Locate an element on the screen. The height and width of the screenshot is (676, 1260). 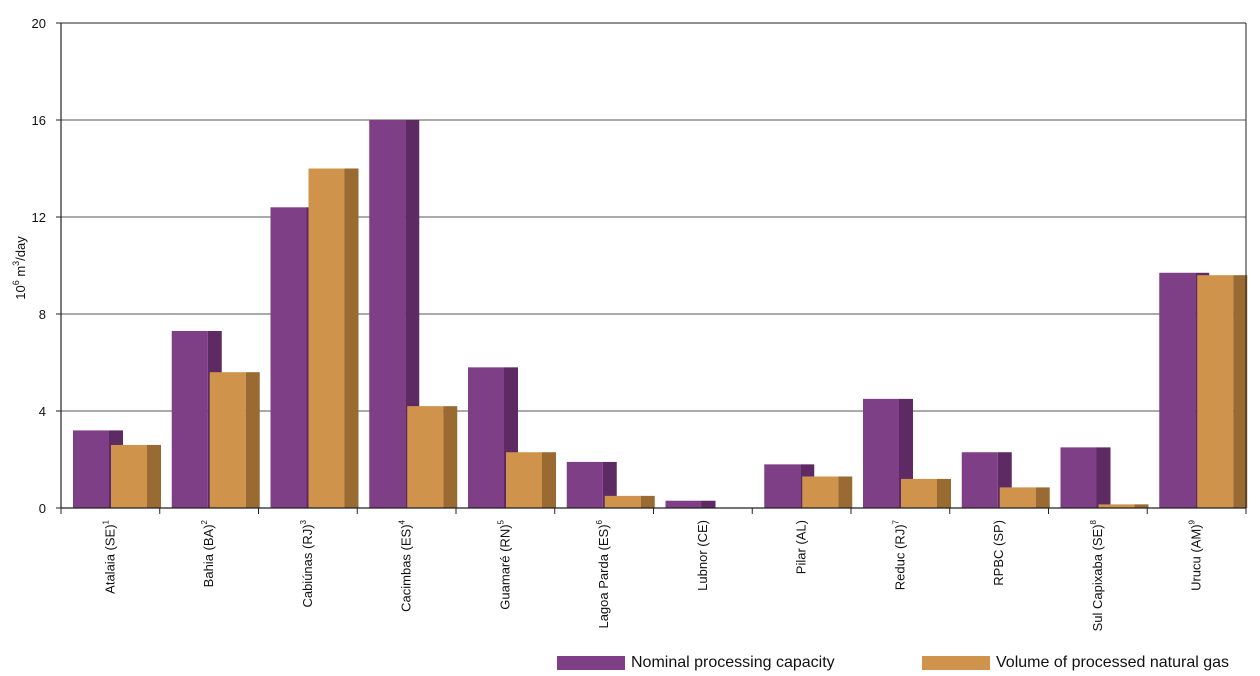
y-tick-label: 0 is located at coordinates (42, 508).